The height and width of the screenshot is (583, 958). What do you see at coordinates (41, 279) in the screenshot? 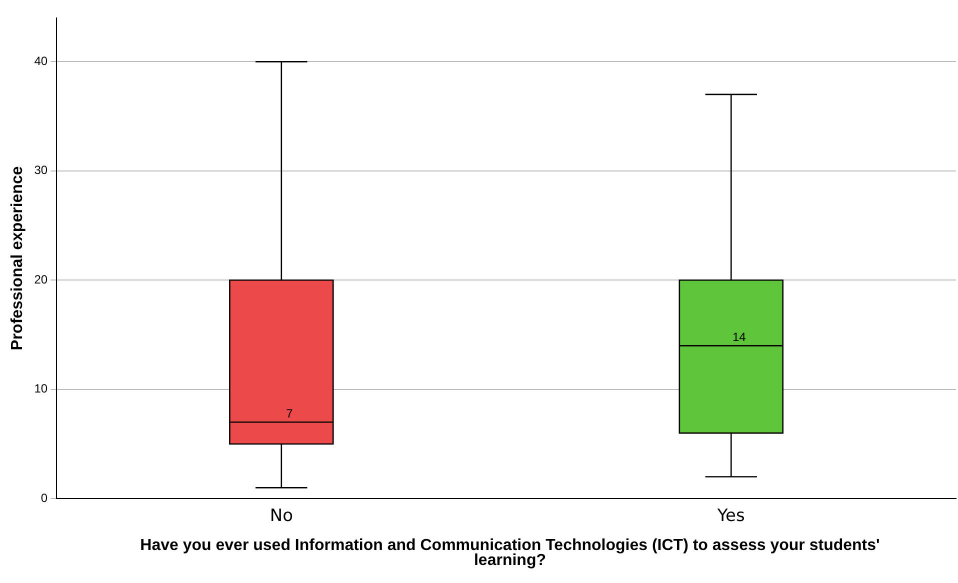
I see `y-tick-label: 20` at bounding box center [41, 279].